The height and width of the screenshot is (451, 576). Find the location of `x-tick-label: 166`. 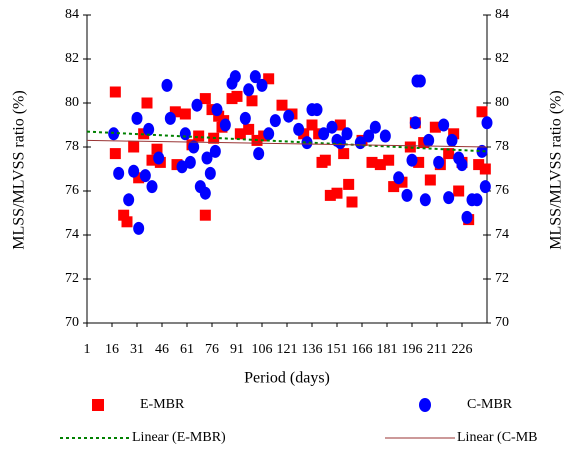

x-tick-label: 166 is located at coordinates (362, 349).